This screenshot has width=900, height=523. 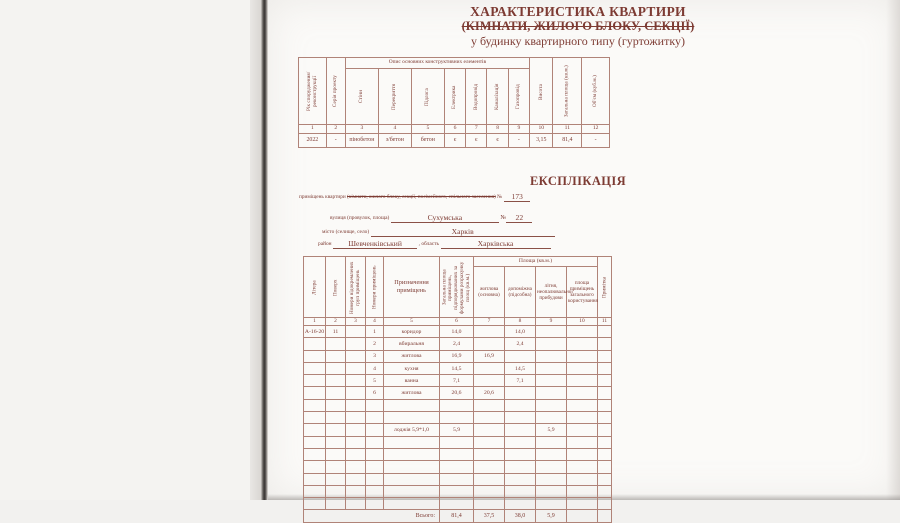 What do you see at coordinates (375, 244) in the screenshot?
I see `district-value: Шевченківський` at bounding box center [375, 244].